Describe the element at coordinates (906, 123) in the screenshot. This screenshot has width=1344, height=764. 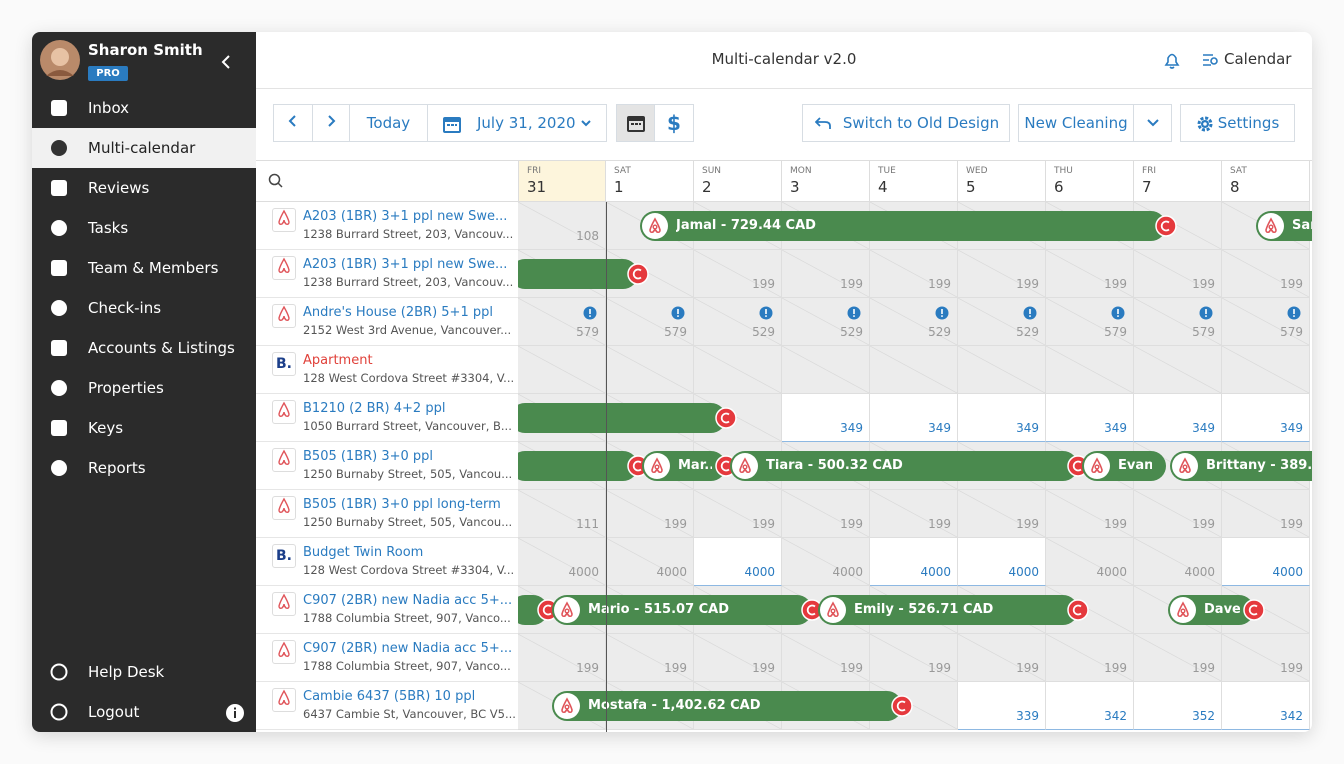
I see `switch-design-button: Switch to Old Design` at that location.